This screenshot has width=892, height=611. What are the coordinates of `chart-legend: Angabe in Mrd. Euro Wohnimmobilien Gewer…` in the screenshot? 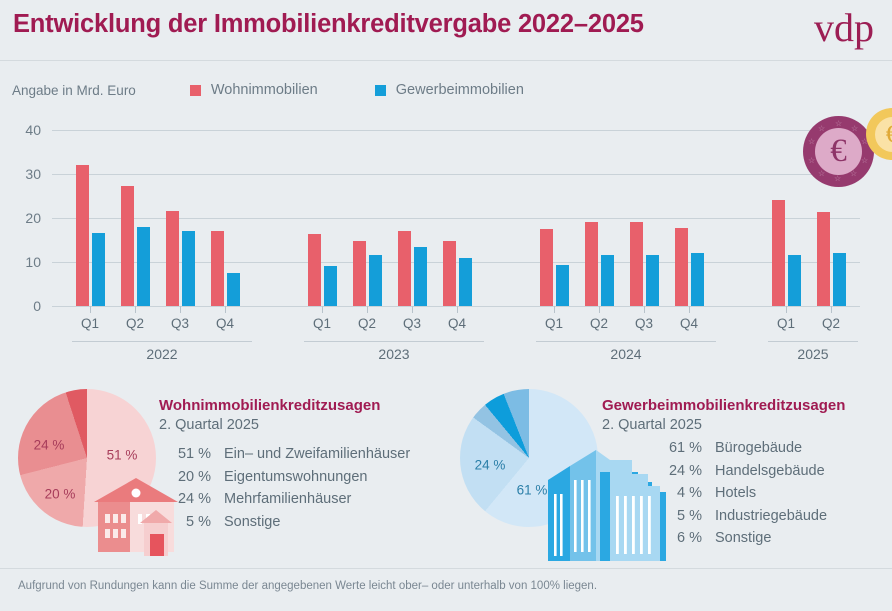 It's located at (296, 90).